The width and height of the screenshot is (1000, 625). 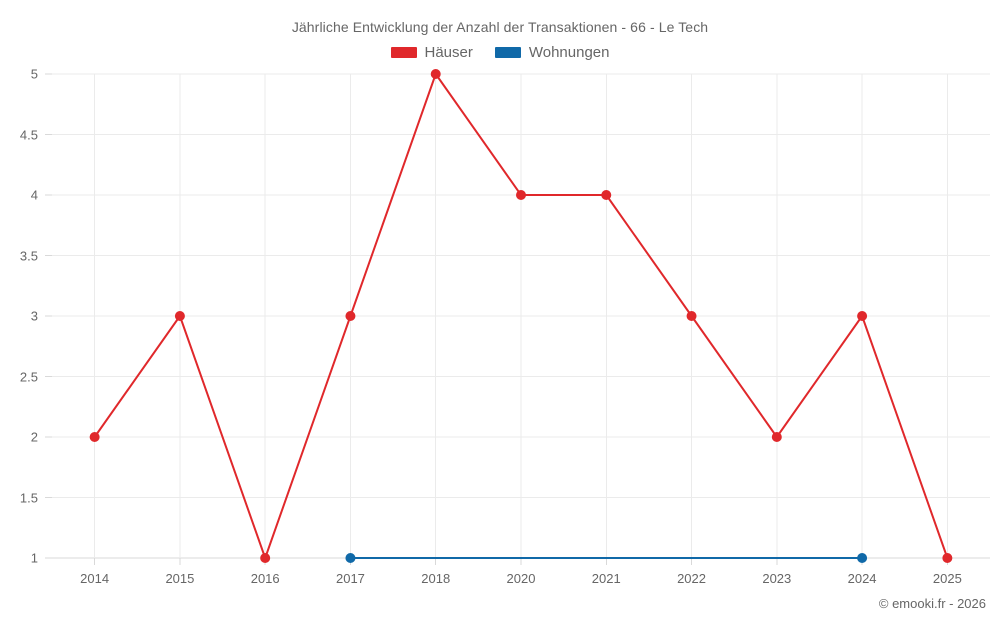 I want to click on legend-swatch-hauser, so click(x=403, y=52).